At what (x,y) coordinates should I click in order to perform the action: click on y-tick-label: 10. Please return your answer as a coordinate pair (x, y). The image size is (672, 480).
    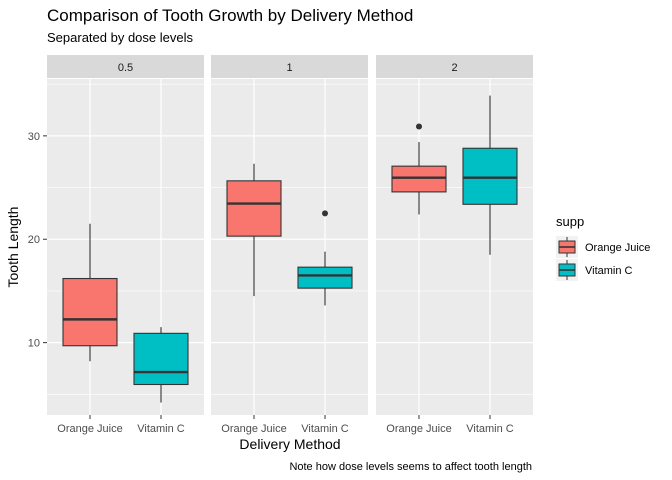
    Looking at the image, I should click on (34, 344).